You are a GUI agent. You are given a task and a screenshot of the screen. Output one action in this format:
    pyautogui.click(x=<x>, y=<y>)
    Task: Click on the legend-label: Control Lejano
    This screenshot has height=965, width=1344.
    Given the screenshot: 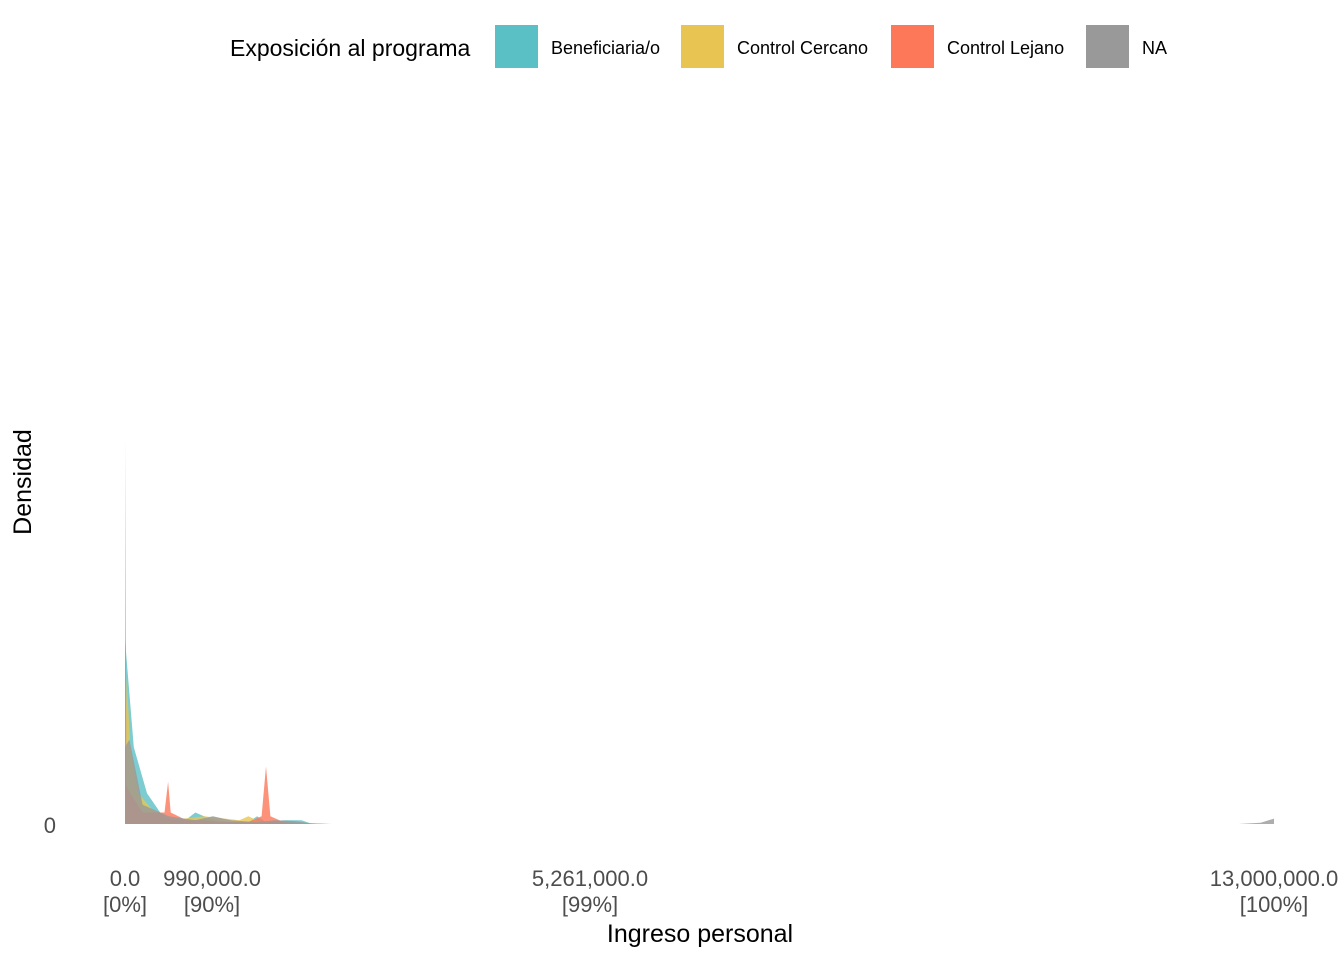 What is the action you would take?
    pyautogui.click(x=1005, y=48)
    